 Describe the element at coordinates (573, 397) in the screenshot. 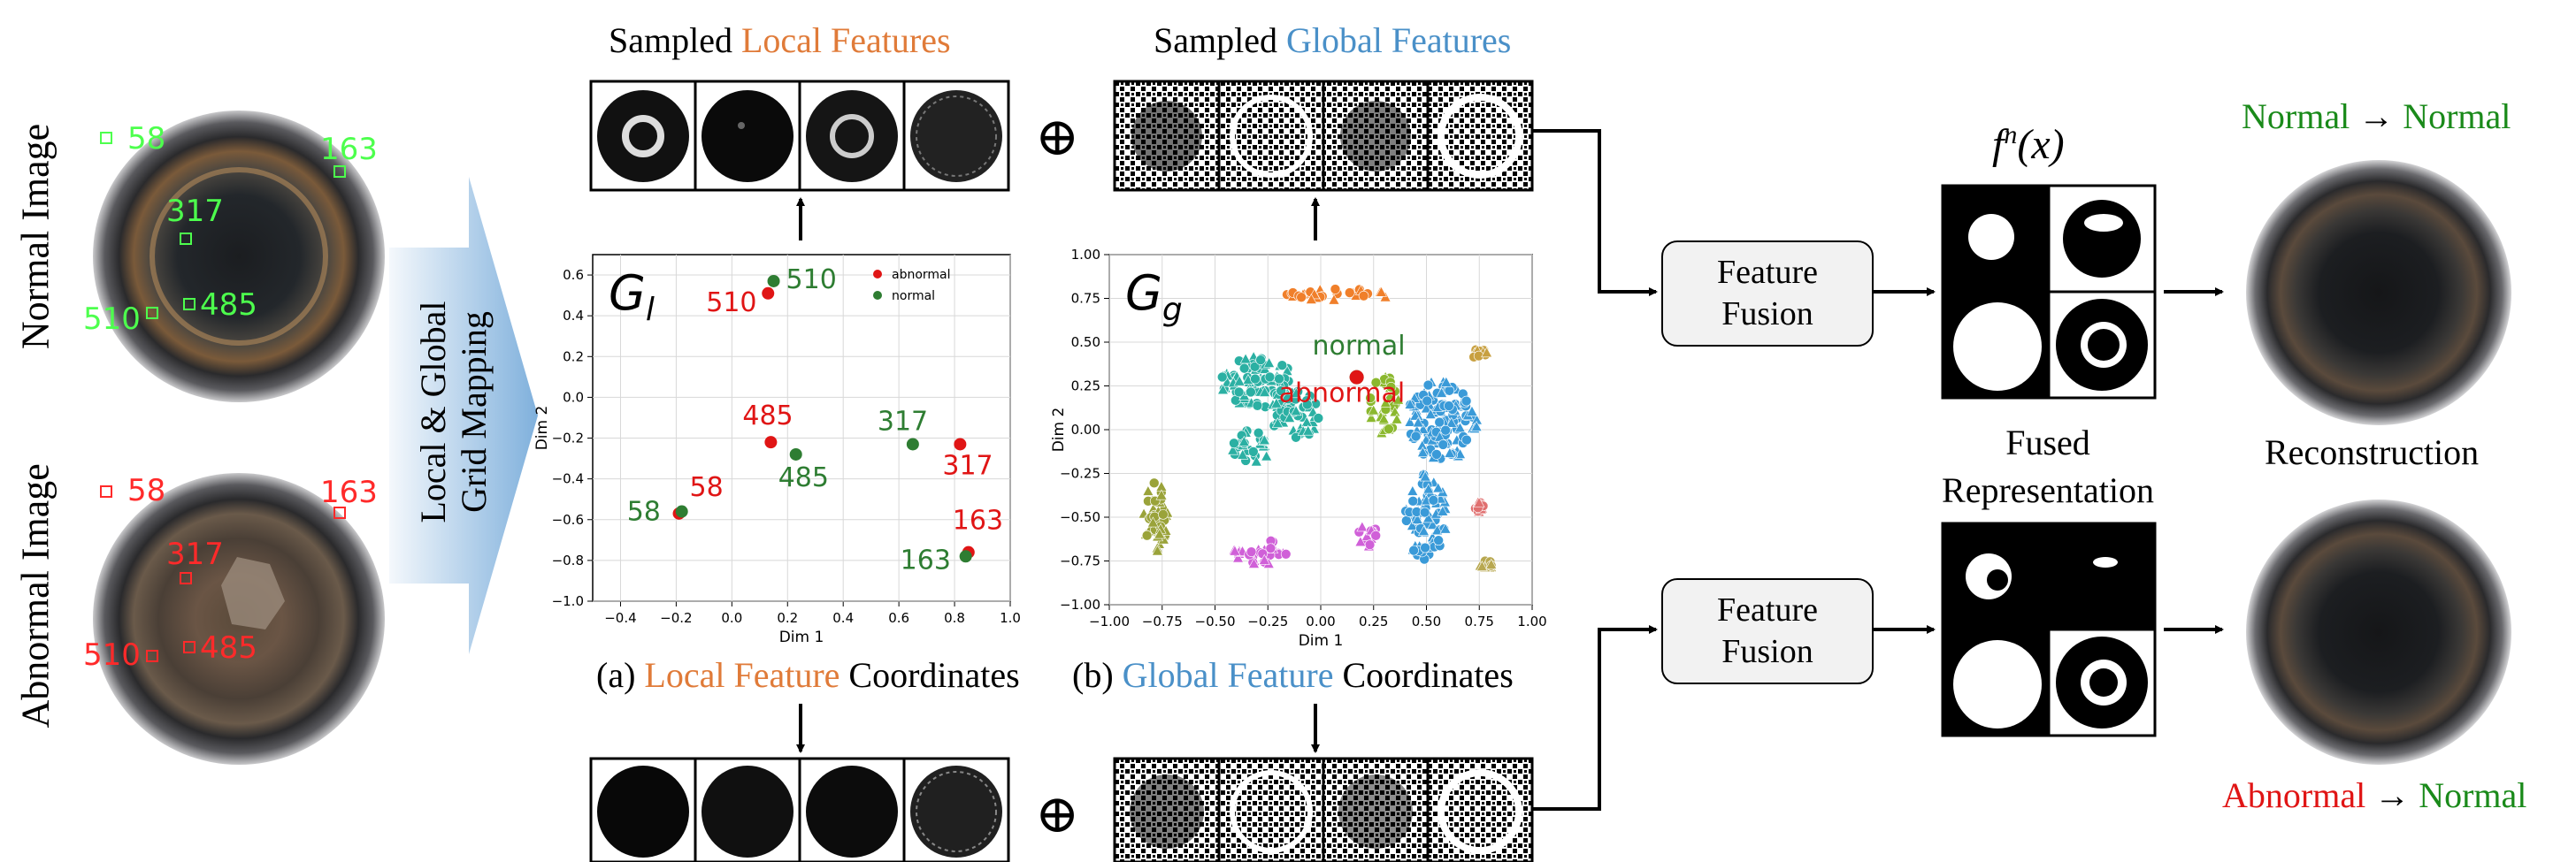

I see `y-tick-label: 0.0` at that location.